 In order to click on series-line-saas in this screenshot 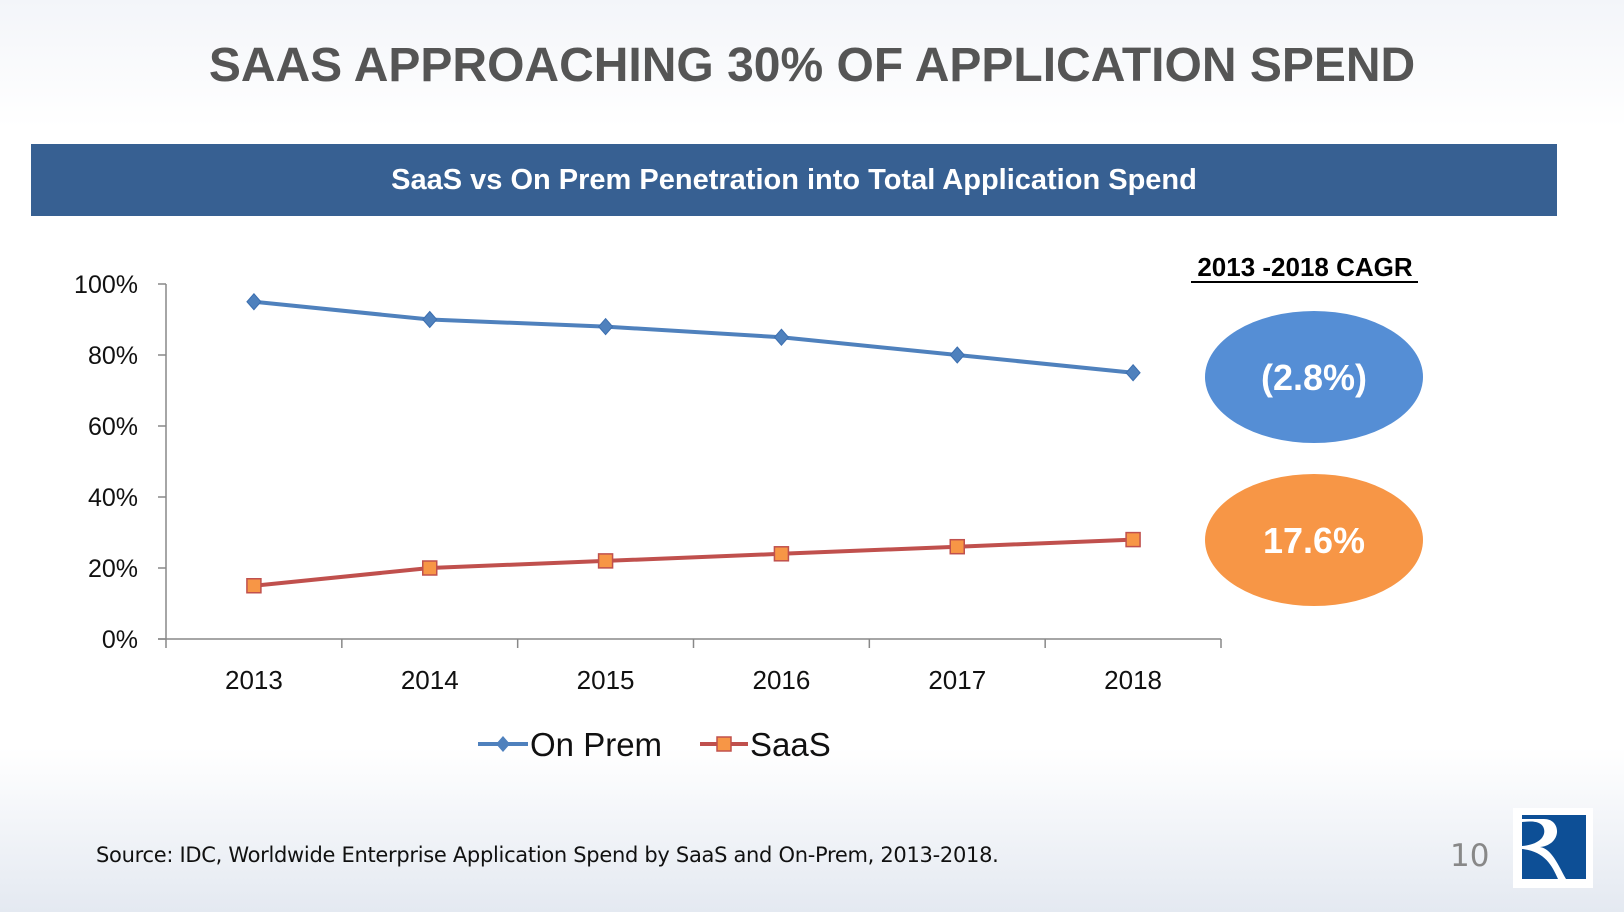, I will do `click(693, 562)`.